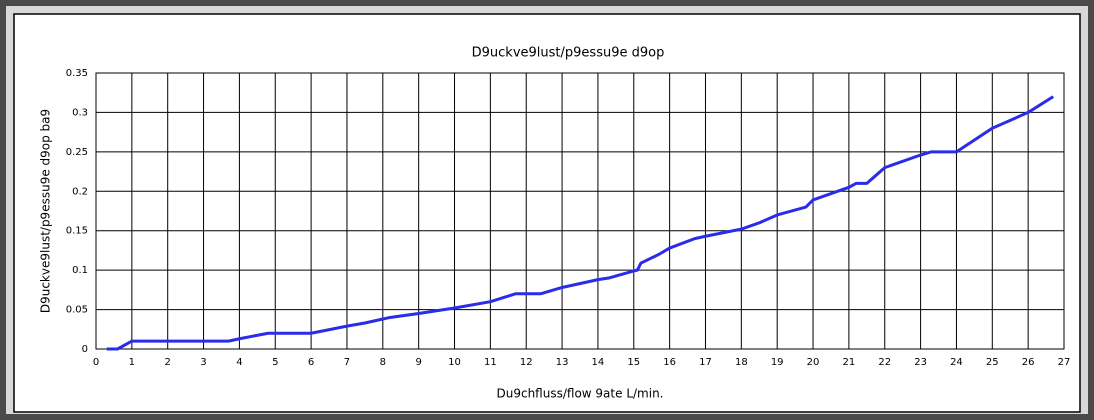 The height and width of the screenshot is (420, 1094). Describe the element at coordinates (80, 270) in the screenshot. I see `y-tick-label: 0.1` at that location.